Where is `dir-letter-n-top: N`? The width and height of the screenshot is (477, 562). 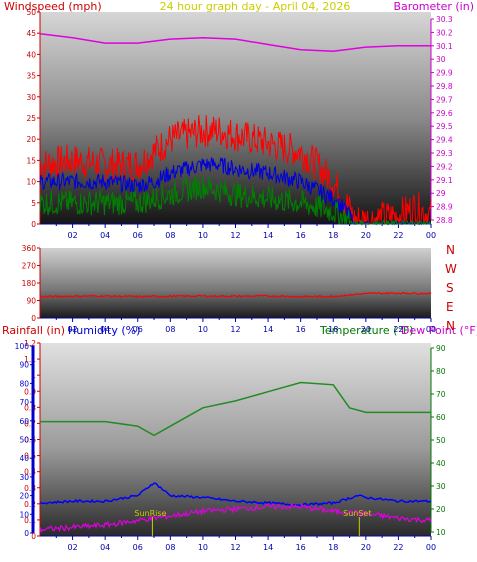
dir-letter-n-top: N is located at coordinates (450, 250).